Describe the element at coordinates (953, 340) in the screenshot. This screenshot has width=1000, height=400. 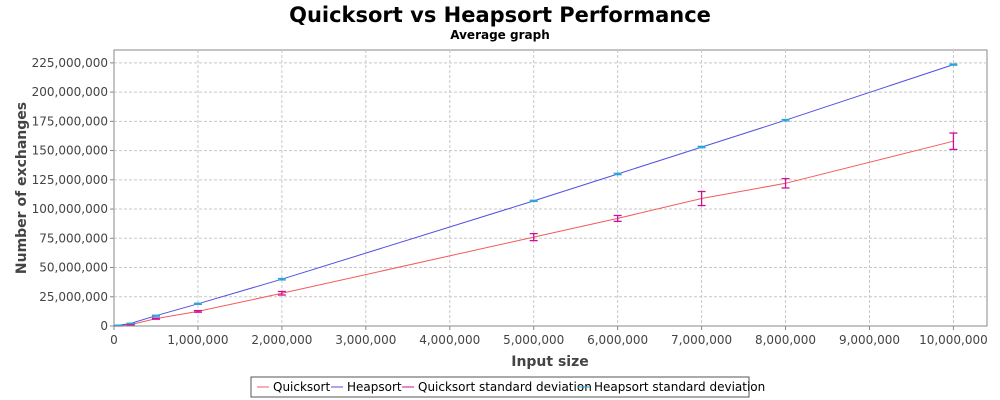
I see `x-tick-label: 10,000,000` at that location.